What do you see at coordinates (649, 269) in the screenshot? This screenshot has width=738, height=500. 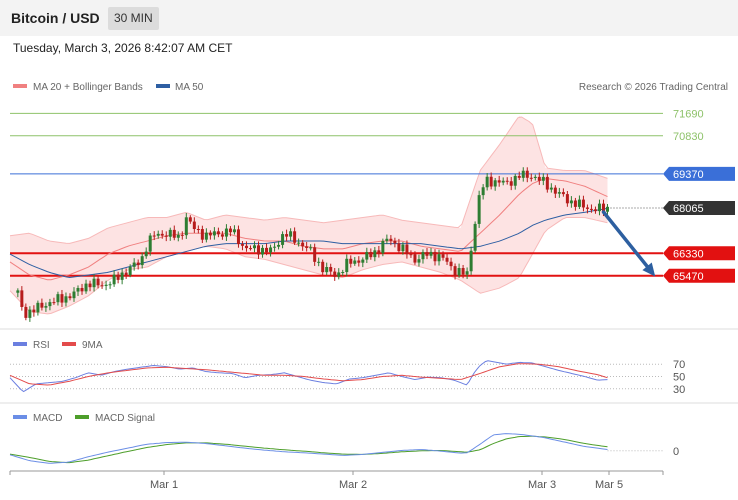 I see `forecast-arrow-head` at bounding box center [649, 269].